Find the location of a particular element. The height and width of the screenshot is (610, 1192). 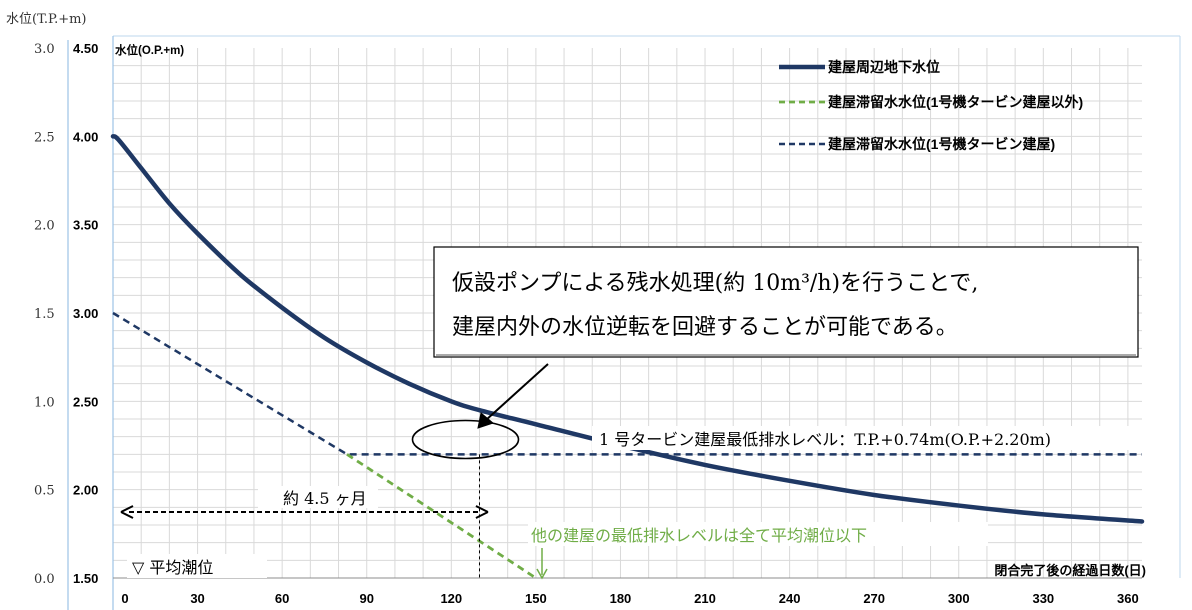

y-tick-tp: 0.0 is located at coordinates (44, 579).